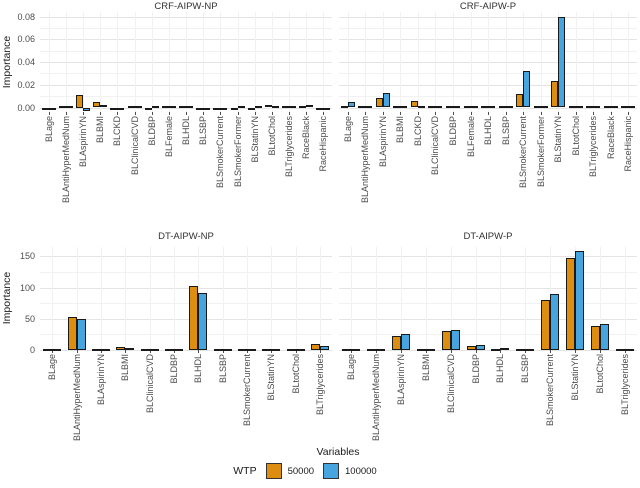 This screenshot has width=640, height=488. Describe the element at coordinates (26, 39) in the screenshot. I see `y-tick-label: 0.06` at that location.